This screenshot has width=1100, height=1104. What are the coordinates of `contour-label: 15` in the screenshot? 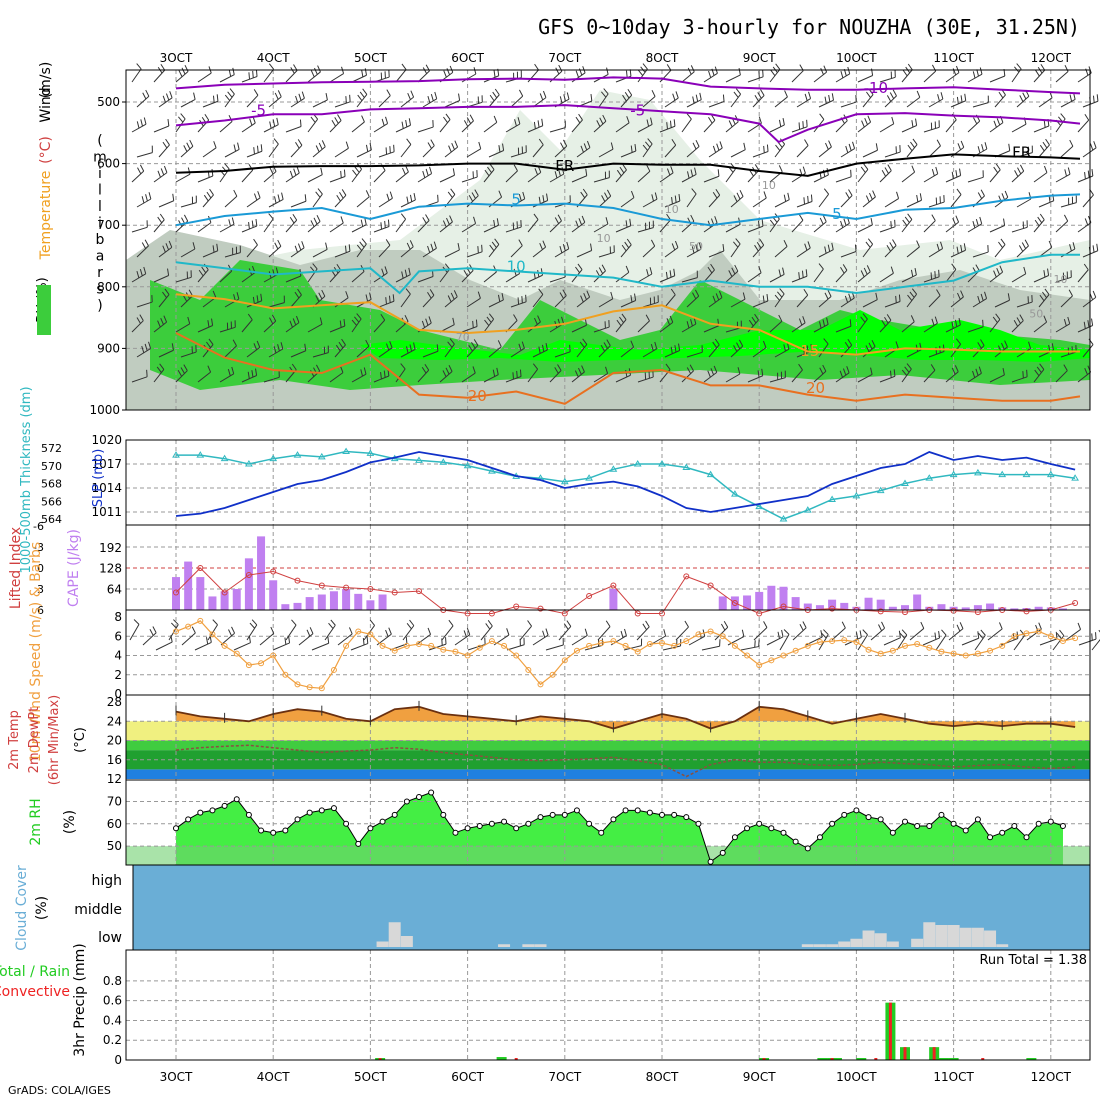 It's located at (809, 351).